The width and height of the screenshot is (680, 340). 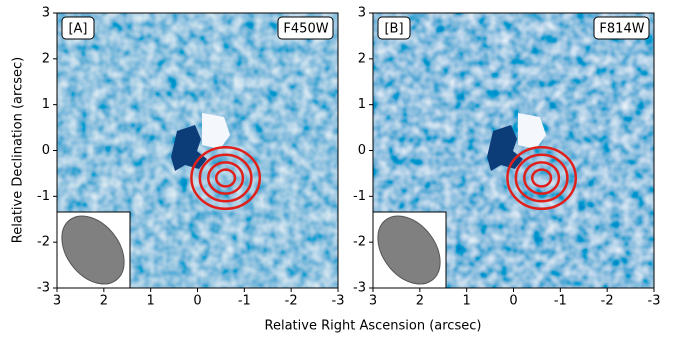 I want to click on y-axis-label: Relative Declination (arcsec), so click(x=18, y=150).